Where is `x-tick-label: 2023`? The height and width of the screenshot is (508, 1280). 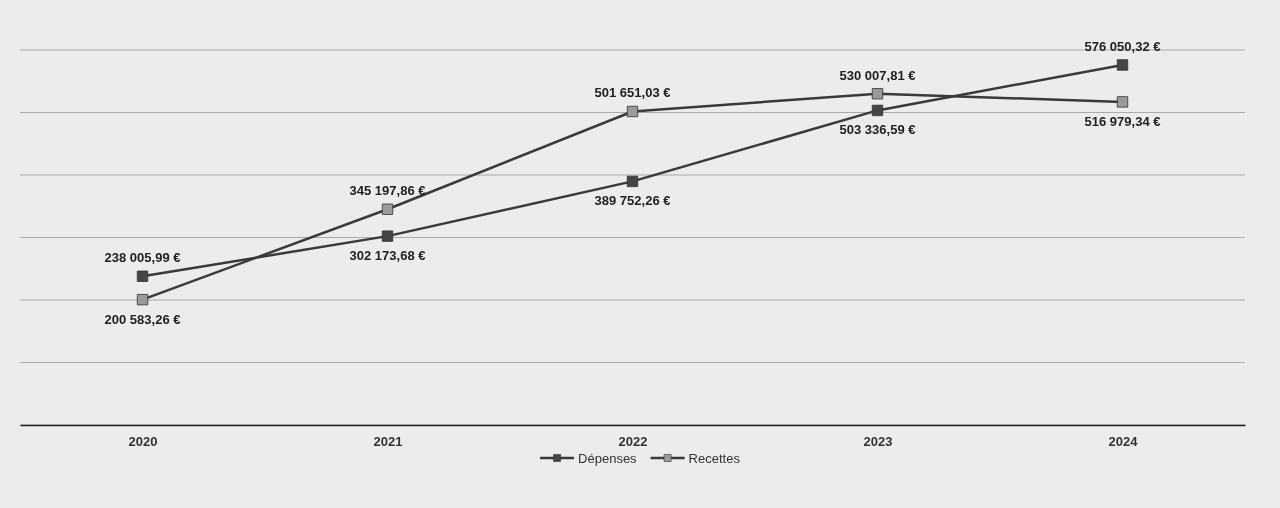 x-tick-label: 2023 is located at coordinates (878, 442).